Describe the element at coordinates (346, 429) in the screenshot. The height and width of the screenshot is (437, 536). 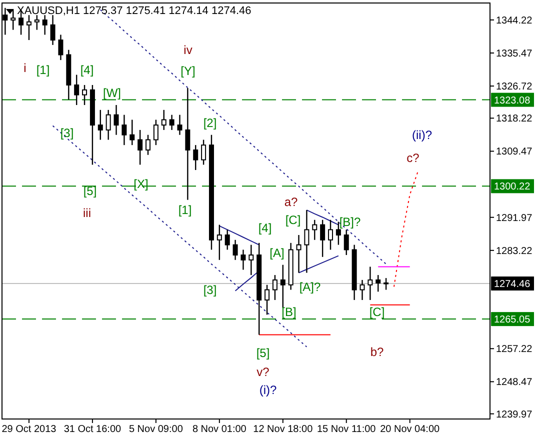
I see `x-tick-label: 15 Nov 11:00` at that location.